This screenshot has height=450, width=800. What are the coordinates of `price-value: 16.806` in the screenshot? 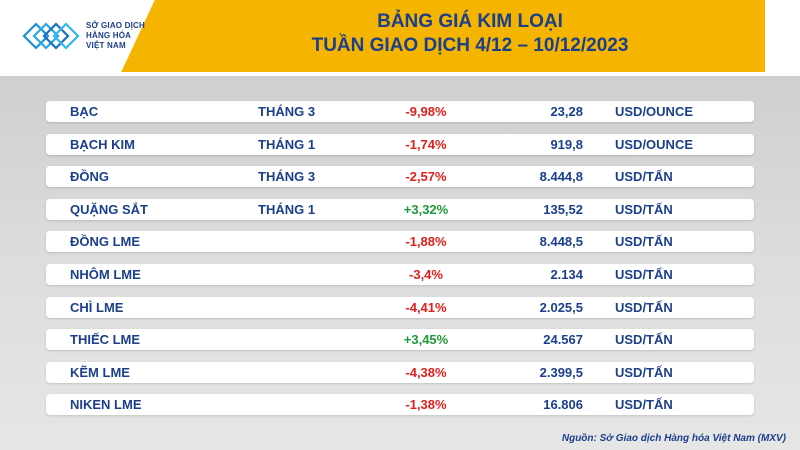 It's located at (563, 405).